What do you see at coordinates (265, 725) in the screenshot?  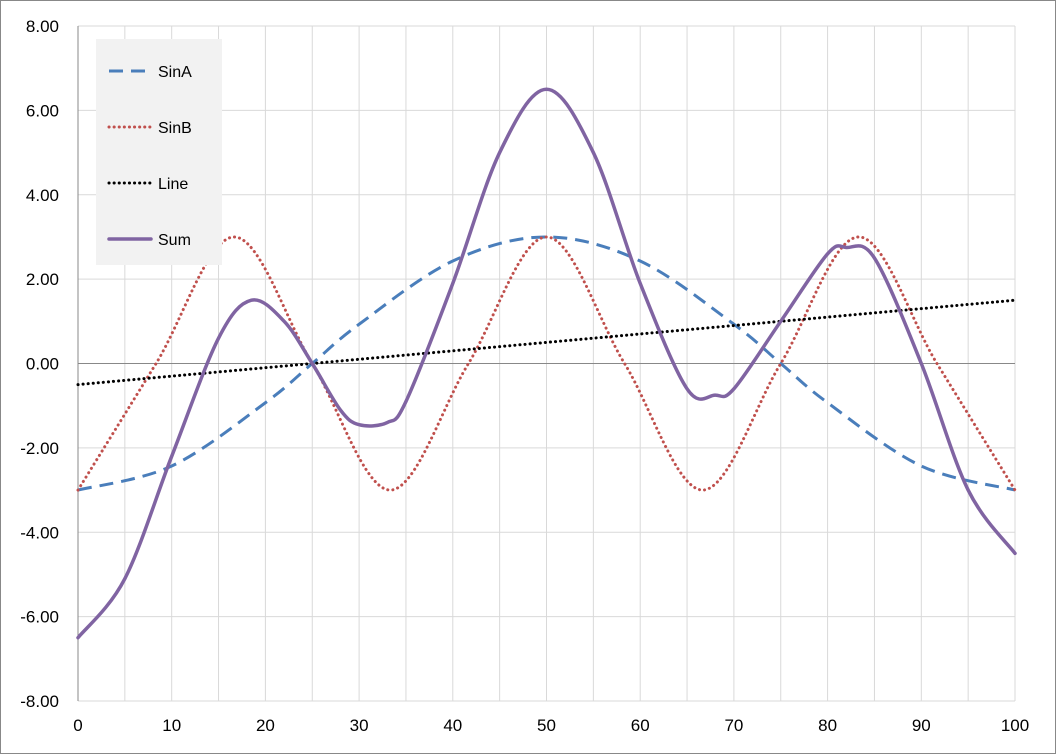 I see `x-tick-label: 20` at bounding box center [265, 725].